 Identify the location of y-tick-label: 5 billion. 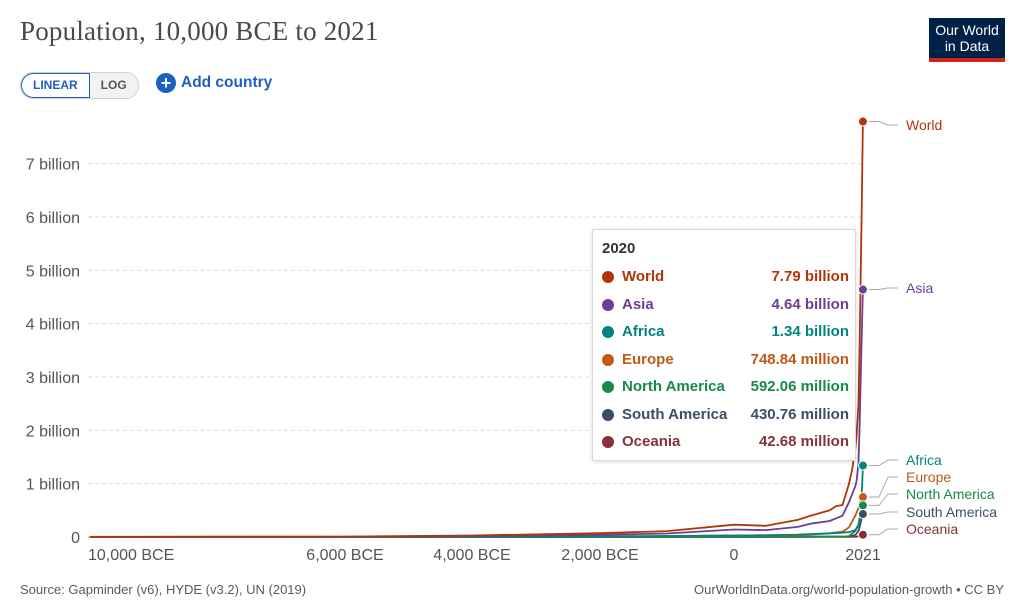
(53, 271).